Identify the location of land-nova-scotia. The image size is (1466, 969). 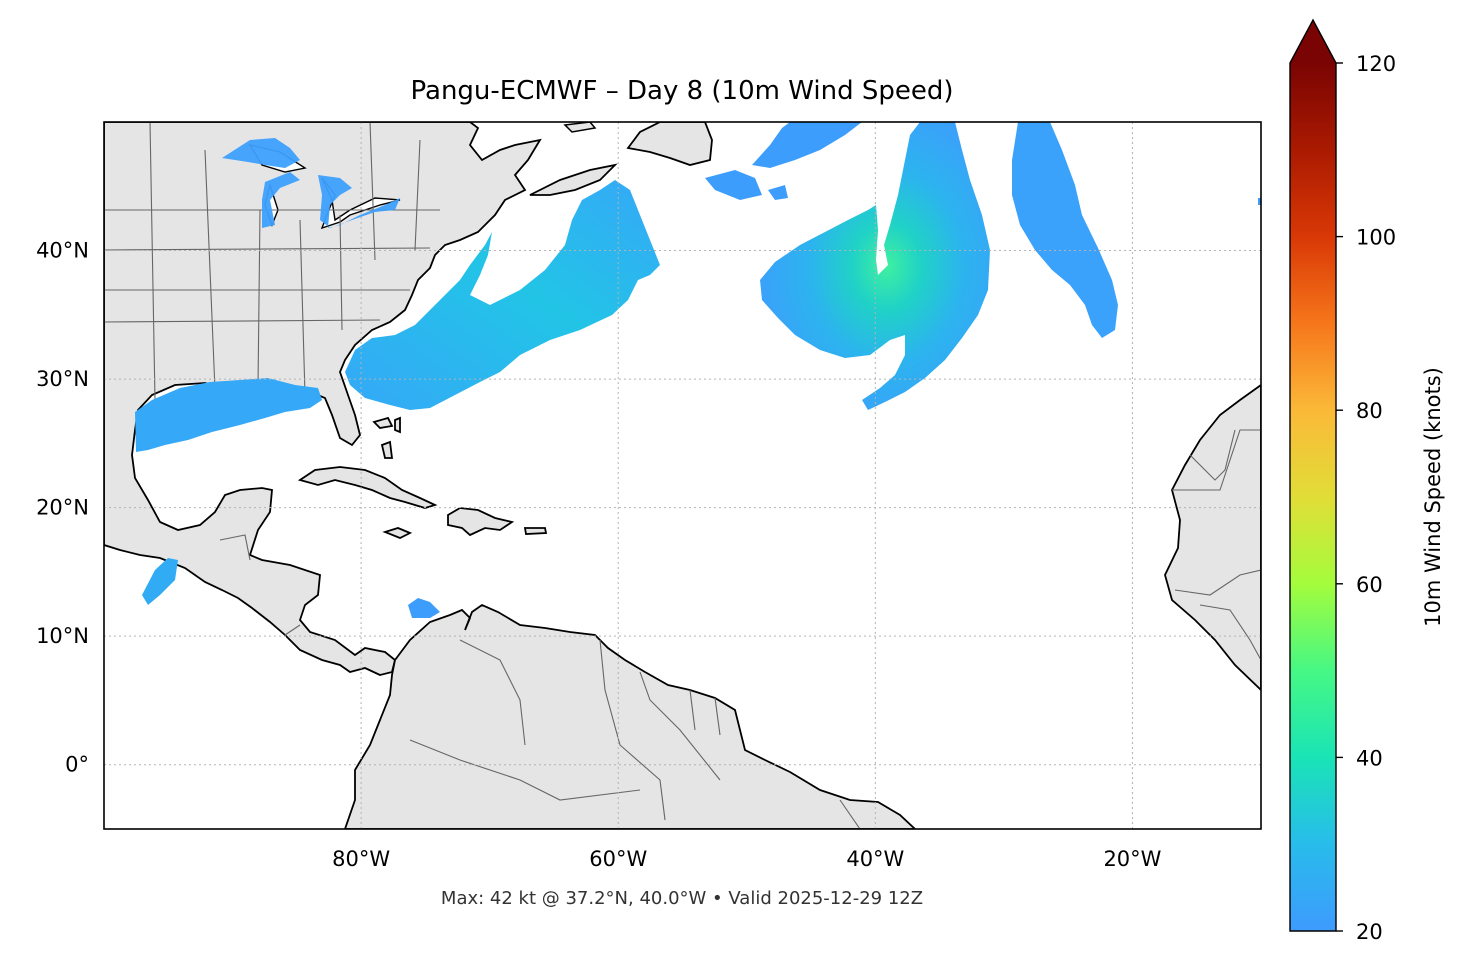
(573, 179).